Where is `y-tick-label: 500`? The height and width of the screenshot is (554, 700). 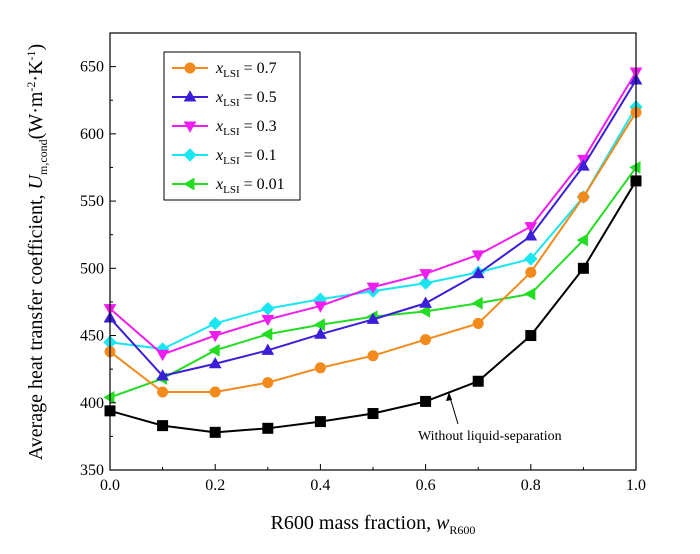 y-tick-label: 500 is located at coordinates (92, 268).